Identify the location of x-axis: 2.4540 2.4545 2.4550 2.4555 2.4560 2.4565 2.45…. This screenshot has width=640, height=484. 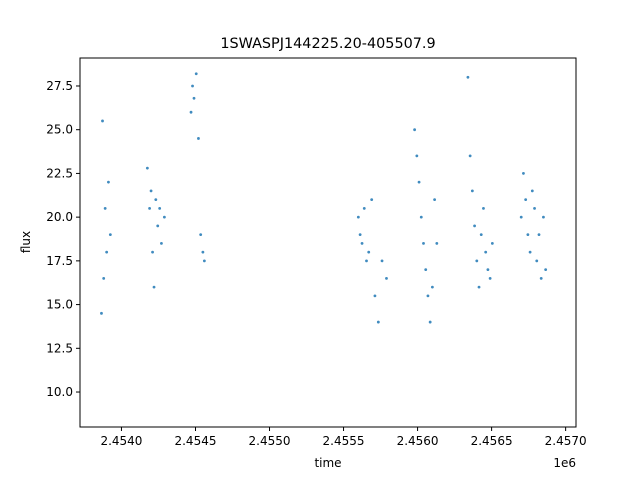
(343, 437).